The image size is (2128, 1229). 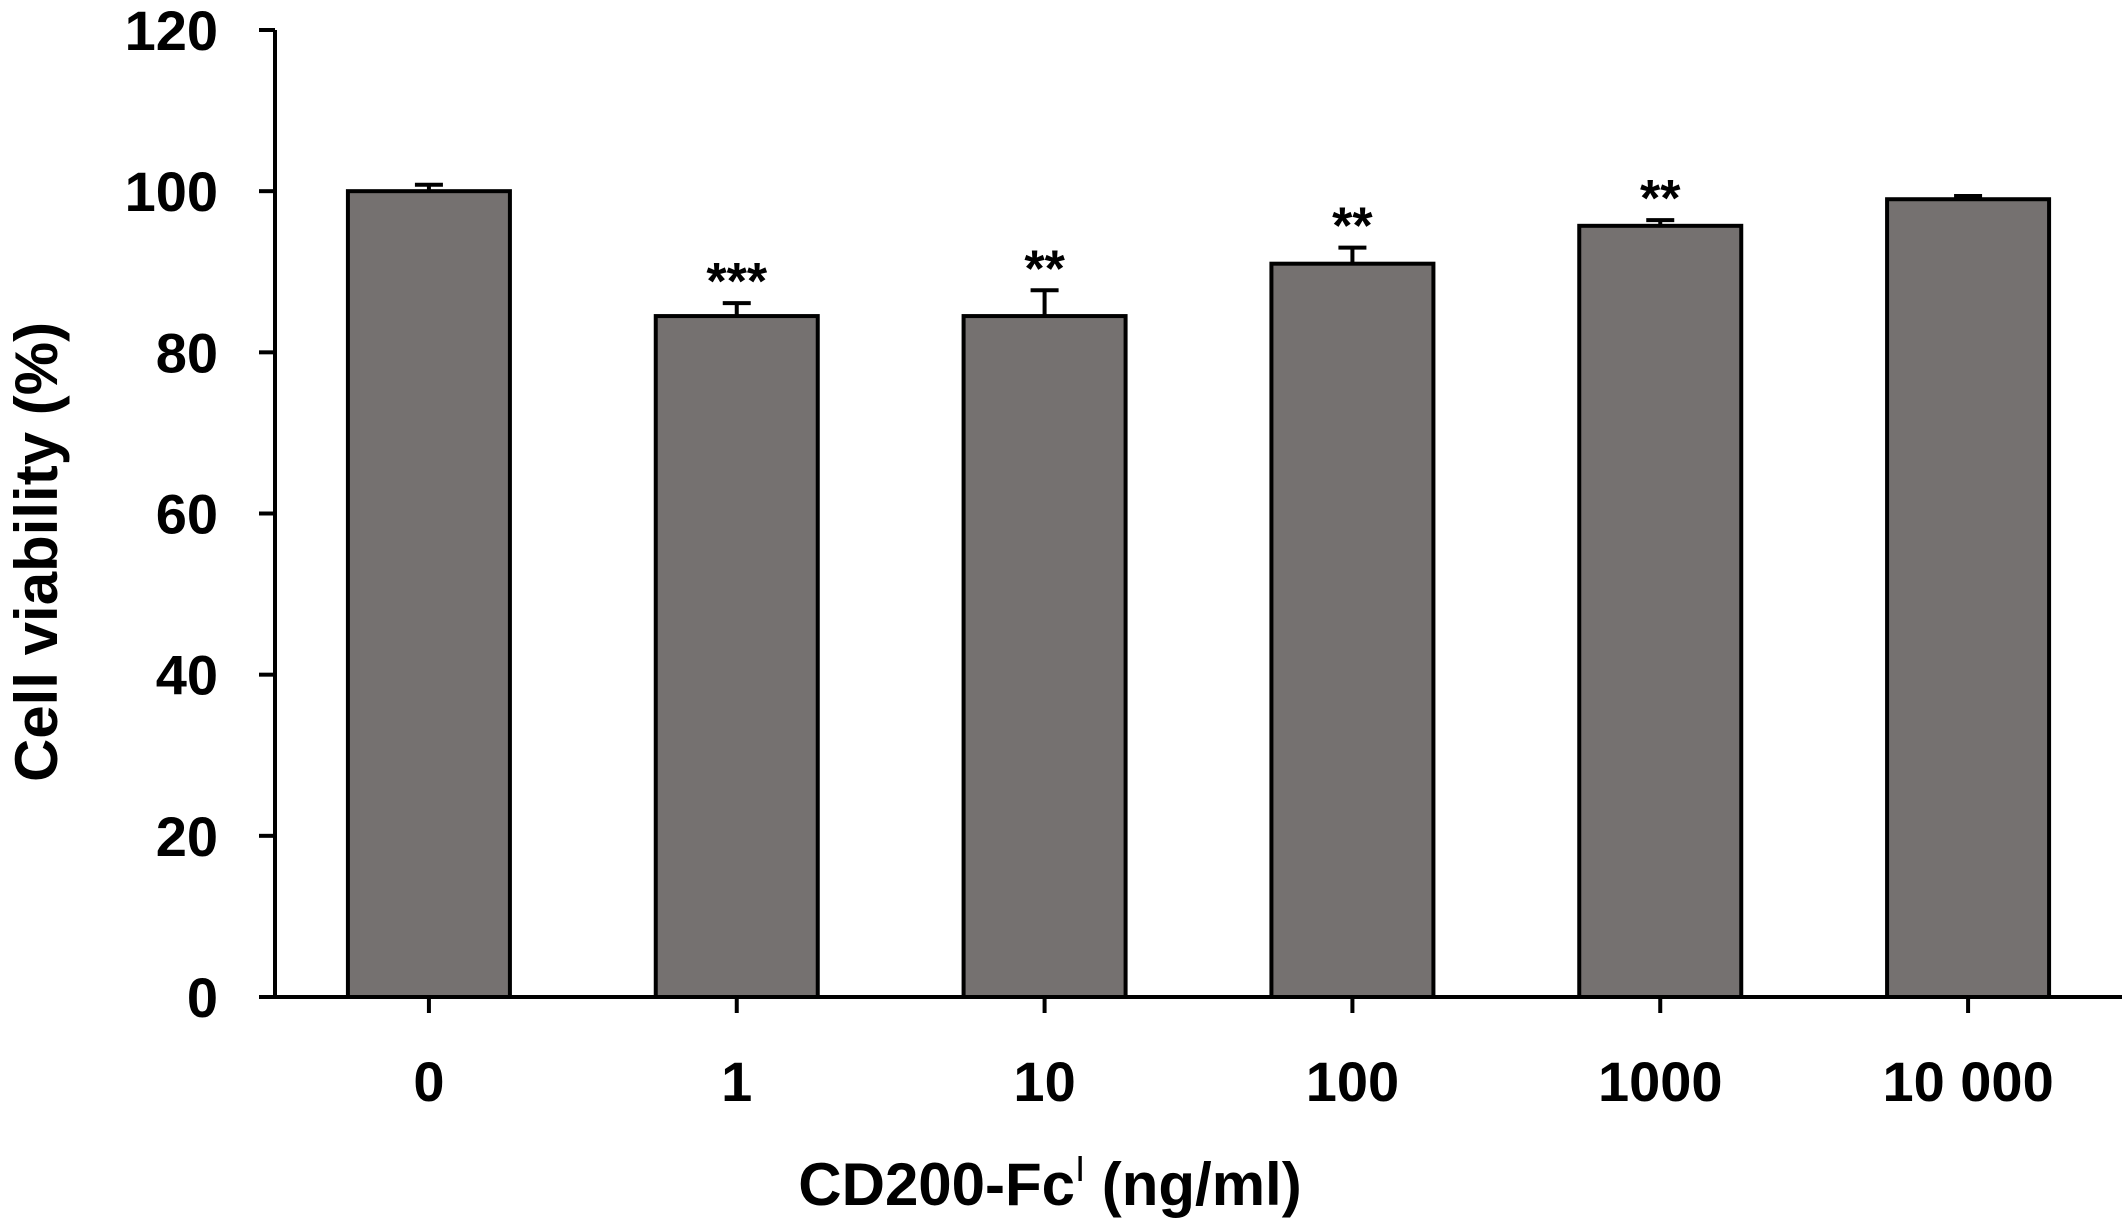 I want to click on x-axis-title: CD200-FcI (ng/ml), so click(x=1049, y=1183).